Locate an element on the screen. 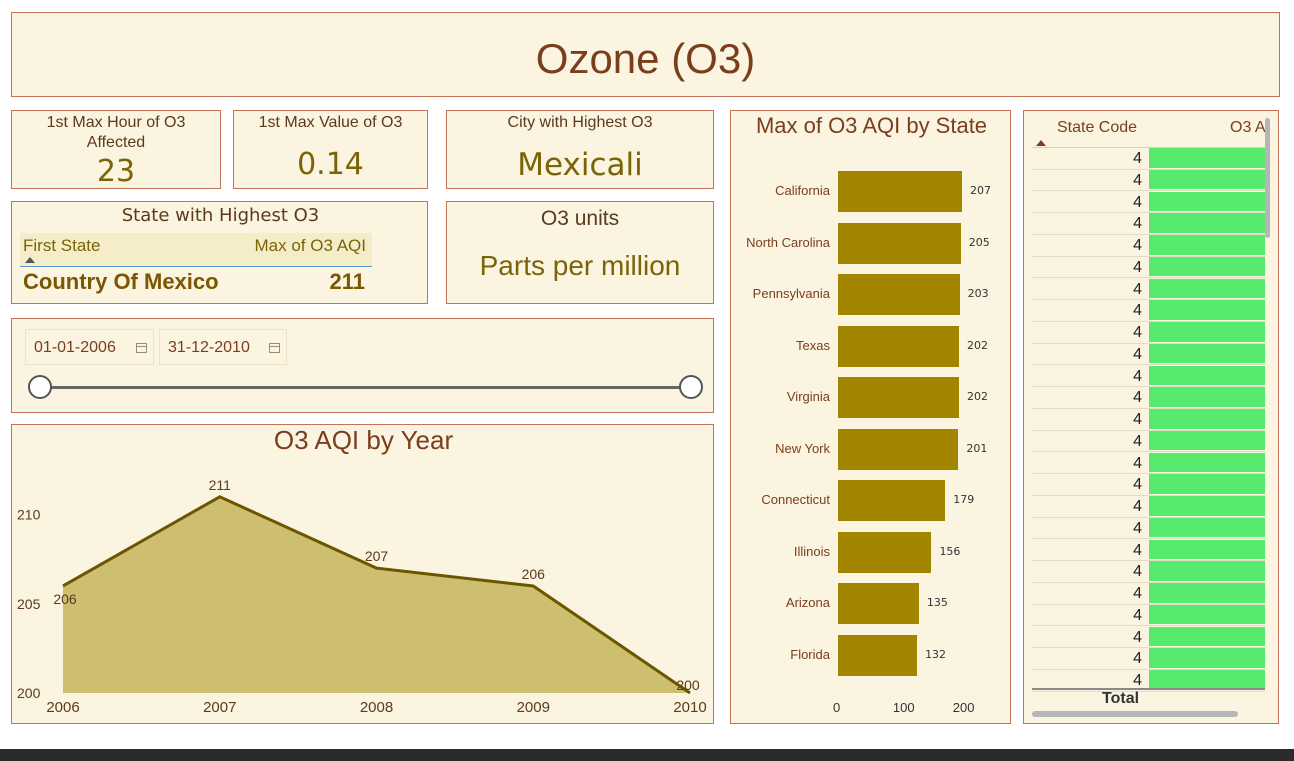 The image size is (1294, 761). max-hour-card: 1st Max Hour of O3 Affected 23 is located at coordinates (116, 149).